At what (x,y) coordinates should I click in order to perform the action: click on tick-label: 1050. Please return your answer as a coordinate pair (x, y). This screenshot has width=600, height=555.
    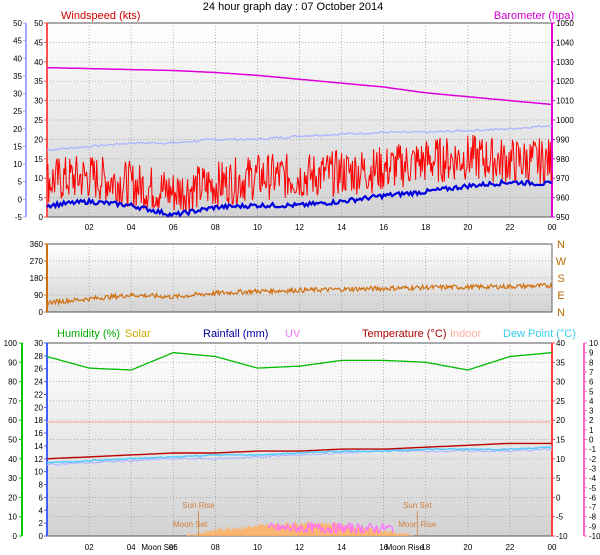
    Looking at the image, I should click on (565, 23).